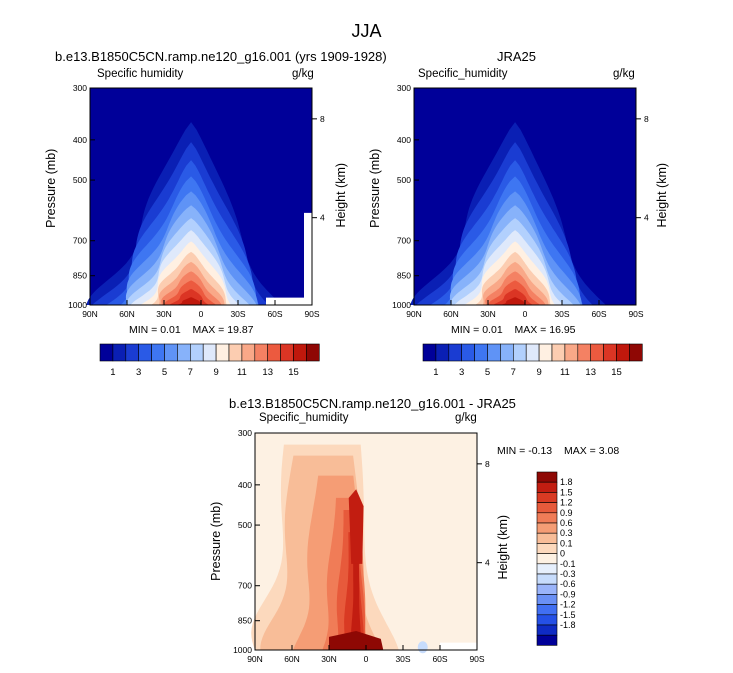 The height and width of the screenshot is (673, 733). Describe the element at coordinates (255, 659) in the screenshot. I see `panel-diff-xtick-label: 90N` at that location.